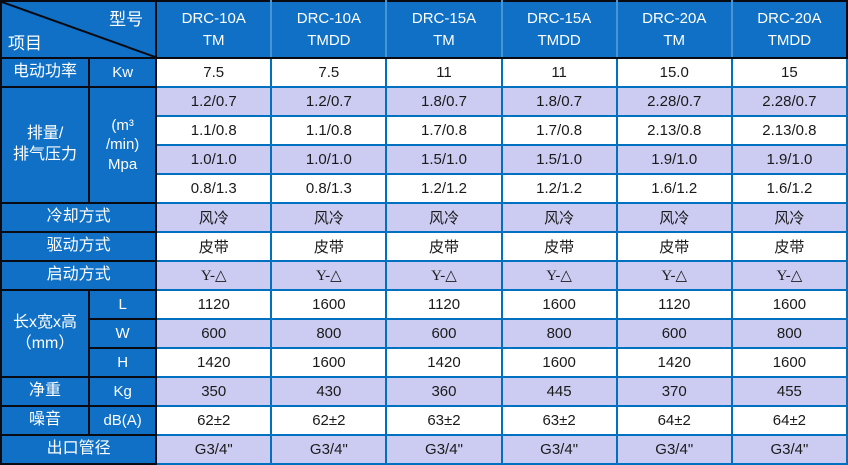  I want to click on row-label: 出口管径, so click(79, 449).